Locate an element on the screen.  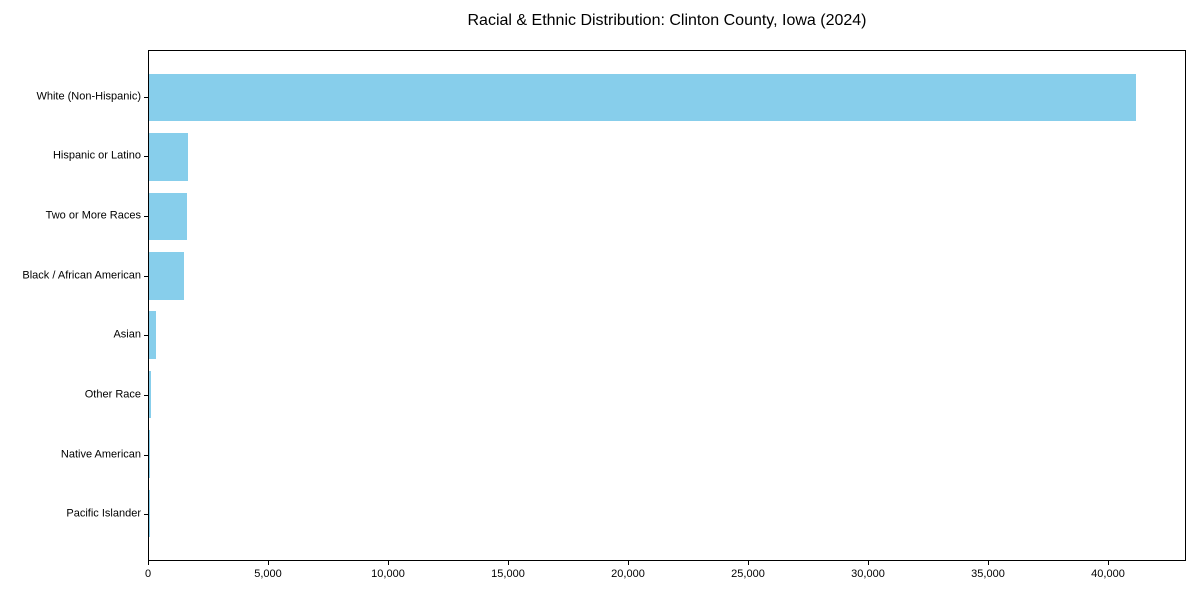
y-axis-label: Native American is located at coordinates (100, 454).